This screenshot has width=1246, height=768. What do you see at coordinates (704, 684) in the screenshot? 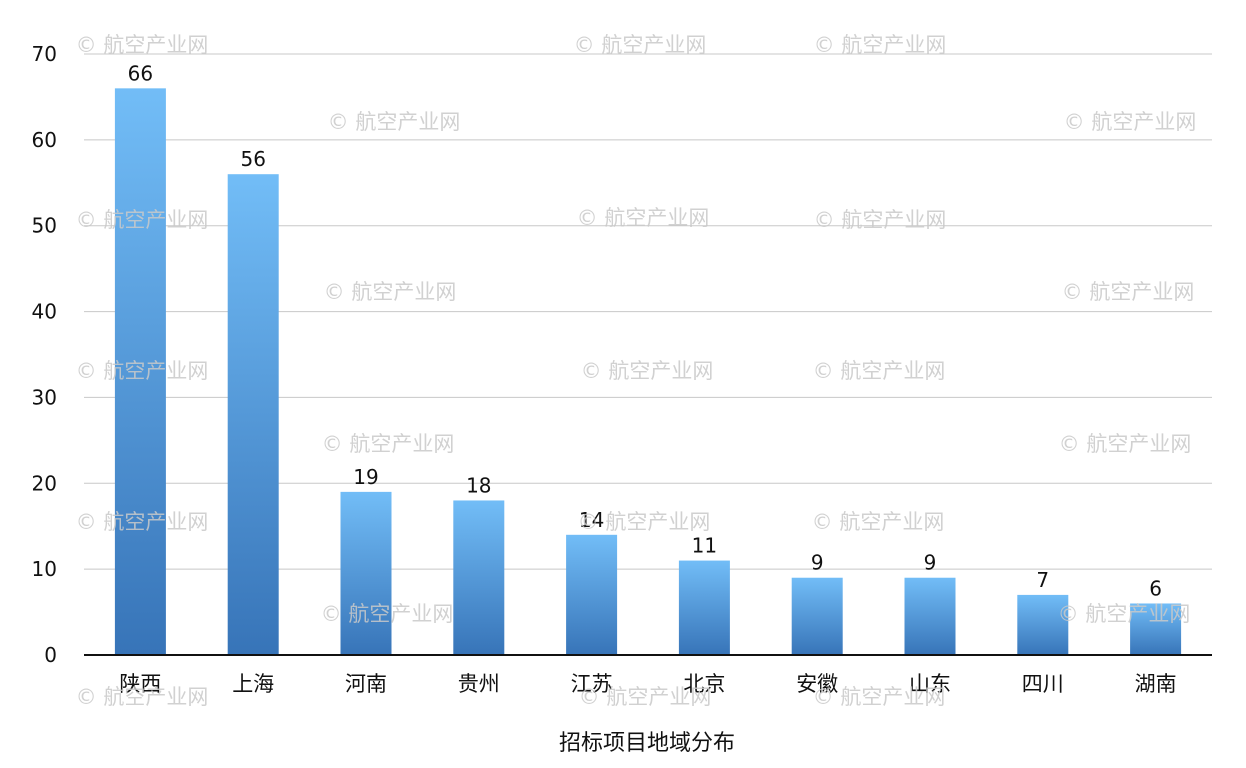
I see `x-tick-label: 北京` at bounding box center [704, 684].